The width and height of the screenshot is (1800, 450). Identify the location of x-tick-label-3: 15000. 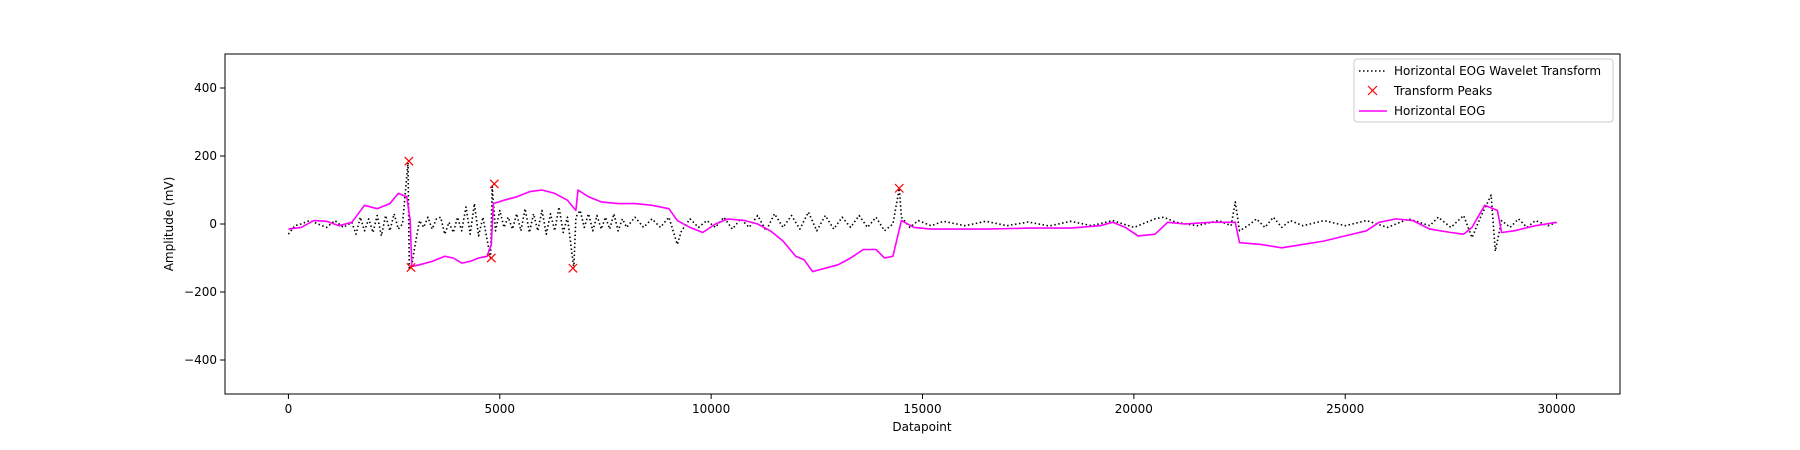
(922, 409).